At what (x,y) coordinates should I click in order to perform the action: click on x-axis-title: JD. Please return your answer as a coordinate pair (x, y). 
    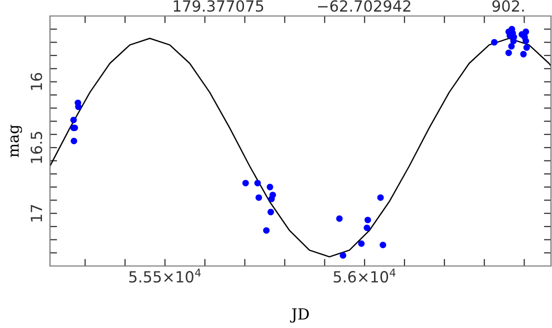
    Looking at the image, I should click on (299, 315).